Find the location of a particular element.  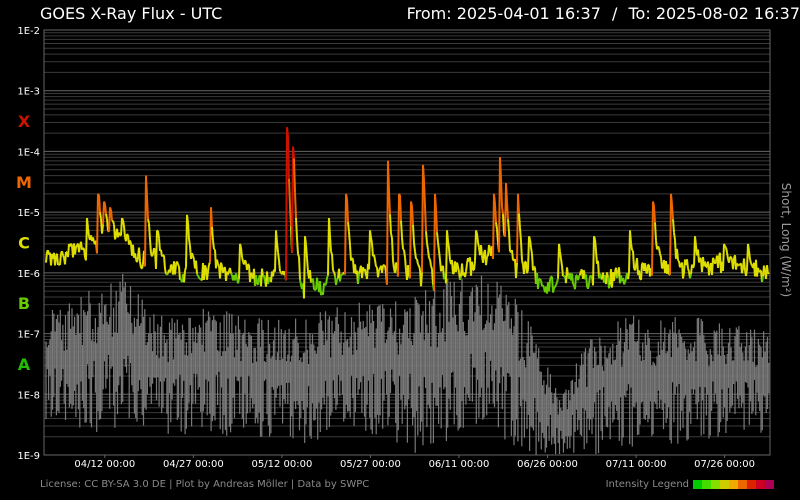

intensity-swatch is located at coordinates (706, 484).